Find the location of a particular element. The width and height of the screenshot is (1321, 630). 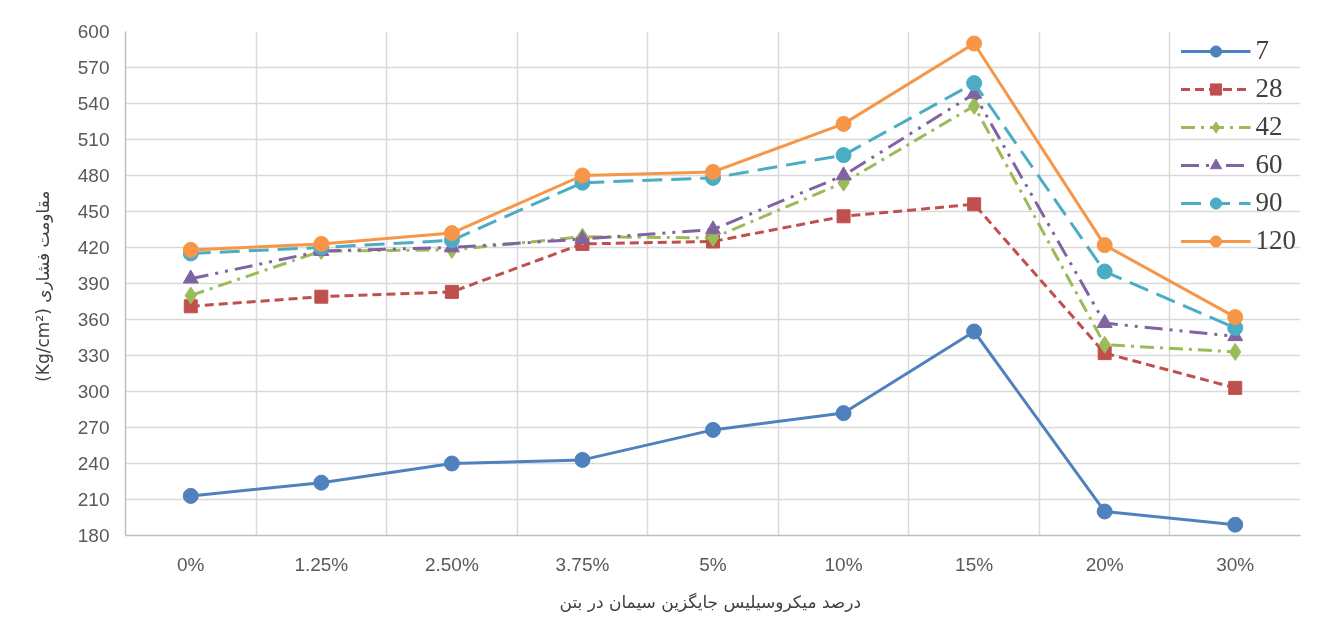

y-tick-label: 180 is located at coordinates (93, 535).